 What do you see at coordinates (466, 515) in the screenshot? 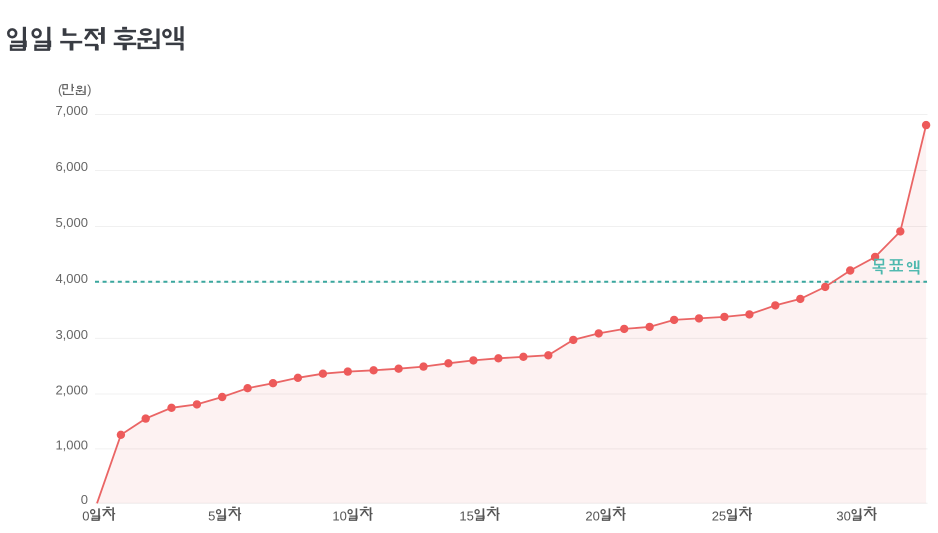
I see `svg-text: 15` at bounding box center [466, 515].